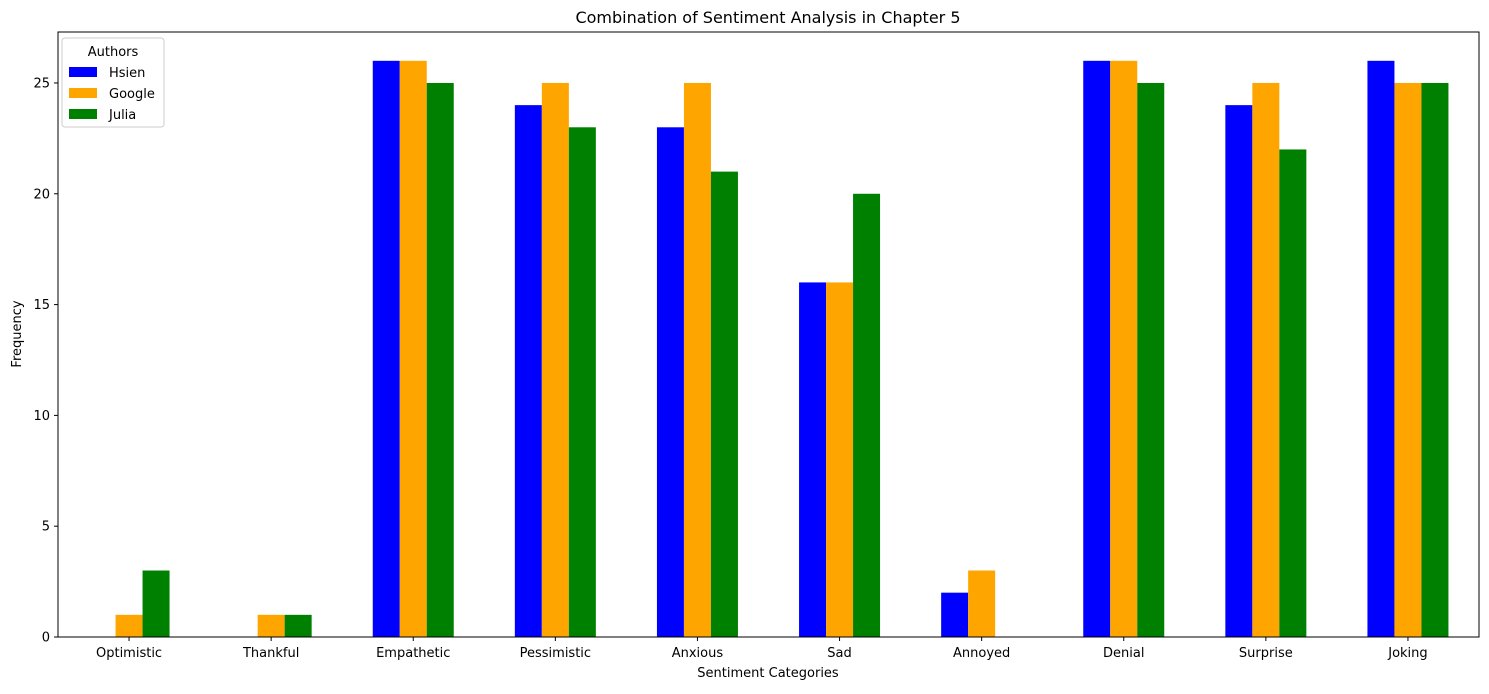 The height and width of the screenshot is (694, 1489). I want to click on bar-google-annoyed, so click(982, 603).